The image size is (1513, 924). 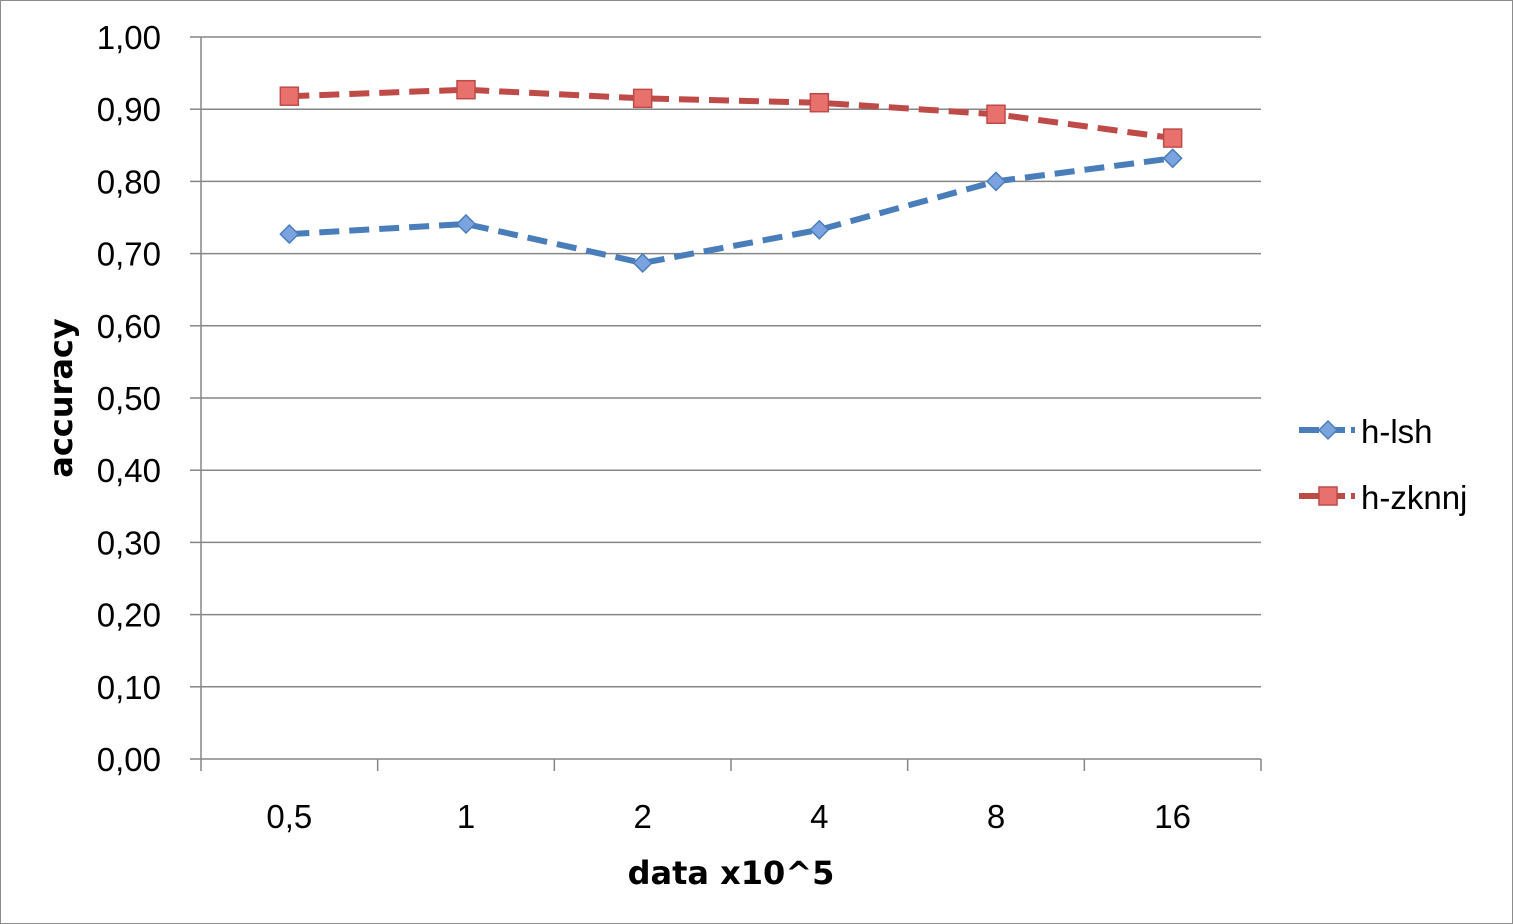 I want to click on y-tick-label: 0,00, so click(x=129, y=759).